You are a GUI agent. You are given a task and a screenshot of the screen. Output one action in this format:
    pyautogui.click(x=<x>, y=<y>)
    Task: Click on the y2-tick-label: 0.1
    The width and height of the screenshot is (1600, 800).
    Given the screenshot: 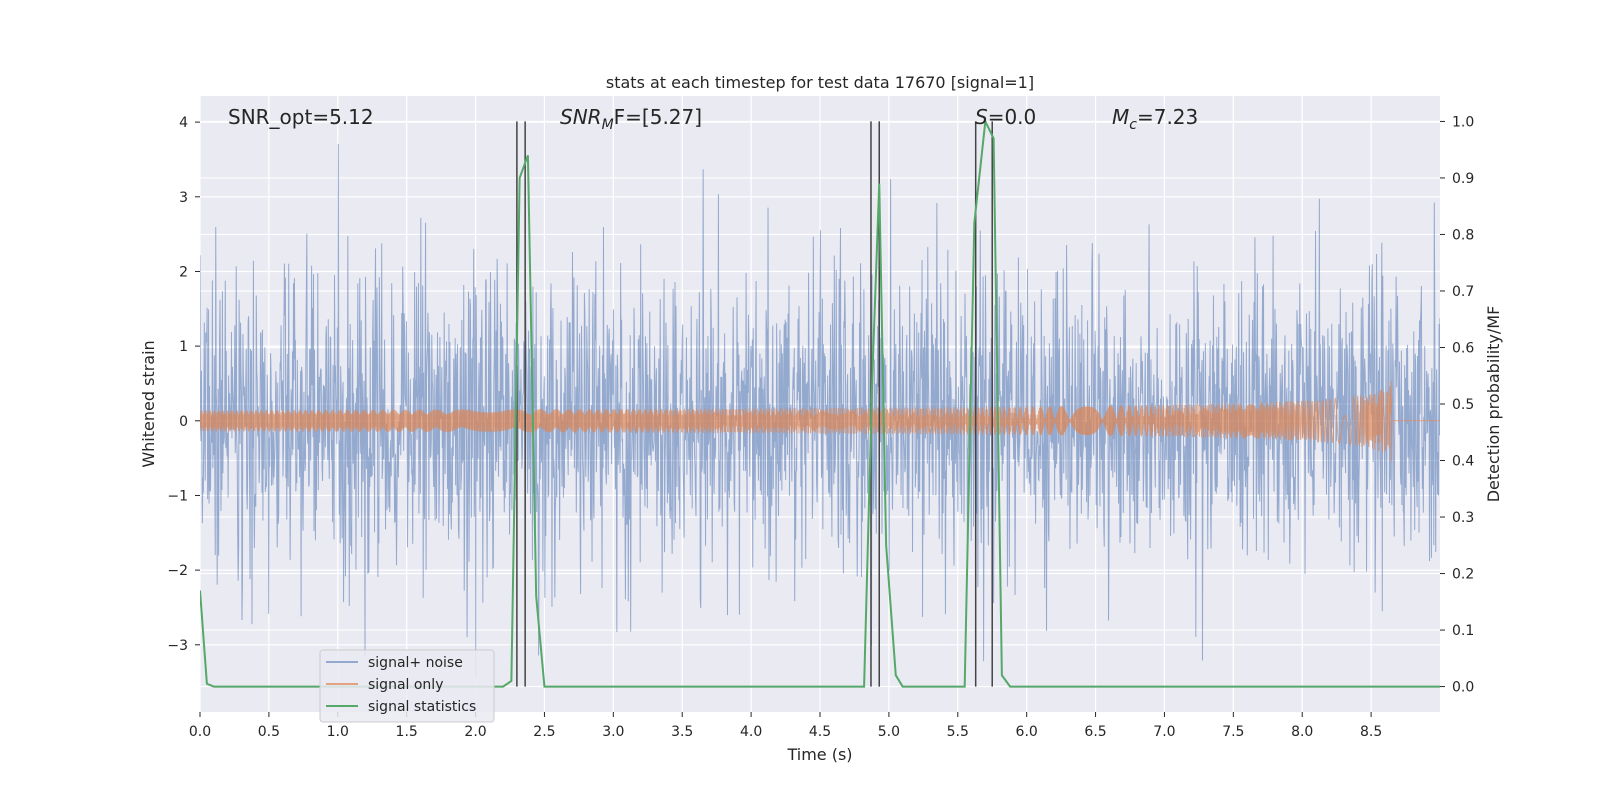 What is the action you would take?
    pyautogui.click(x=1463, y=631)
    